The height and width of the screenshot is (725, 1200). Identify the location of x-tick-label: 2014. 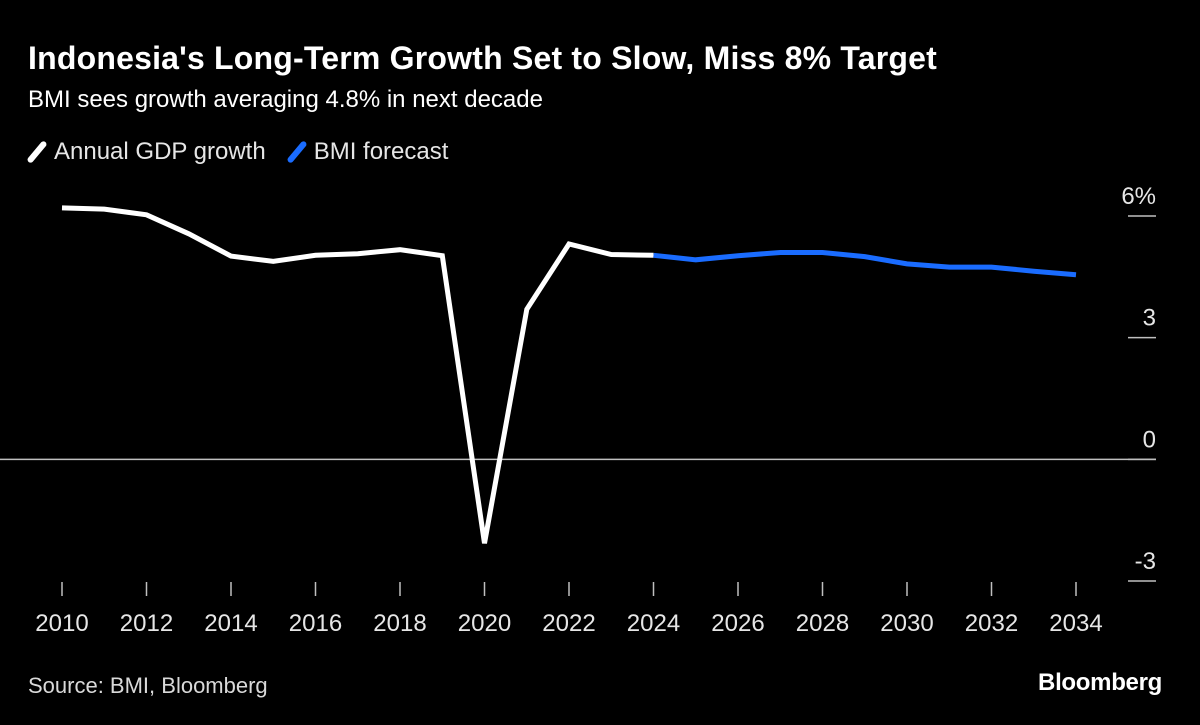
(230, 623).